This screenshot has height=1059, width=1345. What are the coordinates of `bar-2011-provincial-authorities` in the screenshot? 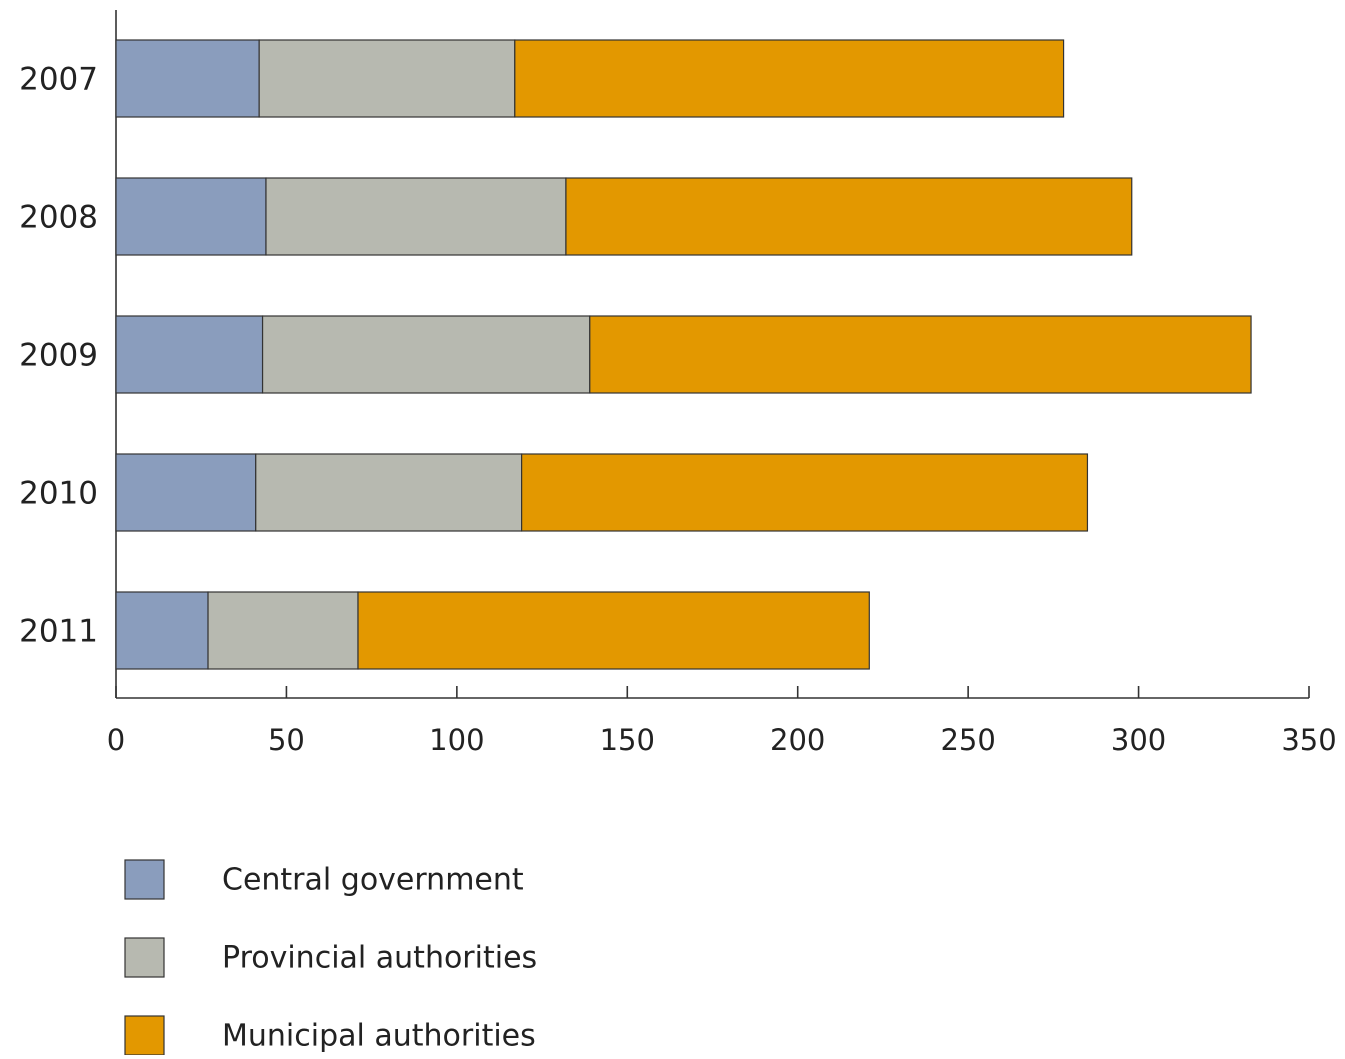 It's located at (283, 630).